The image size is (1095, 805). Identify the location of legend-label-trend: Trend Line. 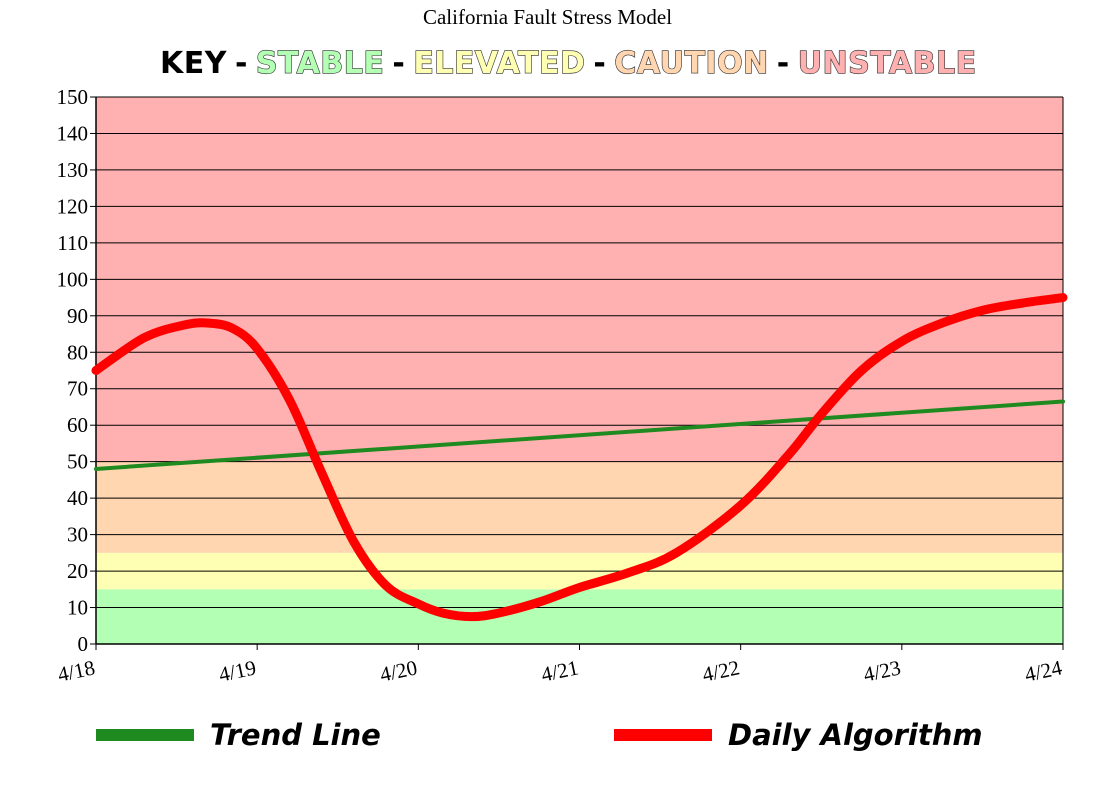
(295, 735).